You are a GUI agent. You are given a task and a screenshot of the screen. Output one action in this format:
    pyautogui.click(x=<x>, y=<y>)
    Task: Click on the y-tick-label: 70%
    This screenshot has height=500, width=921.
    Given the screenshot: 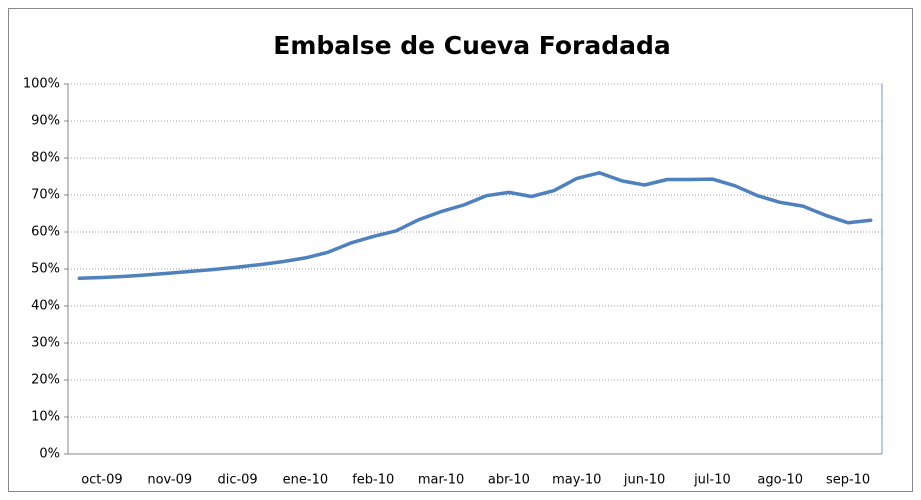 What is the action you would take?
    pyautogui.click(x=45, y=195)
    